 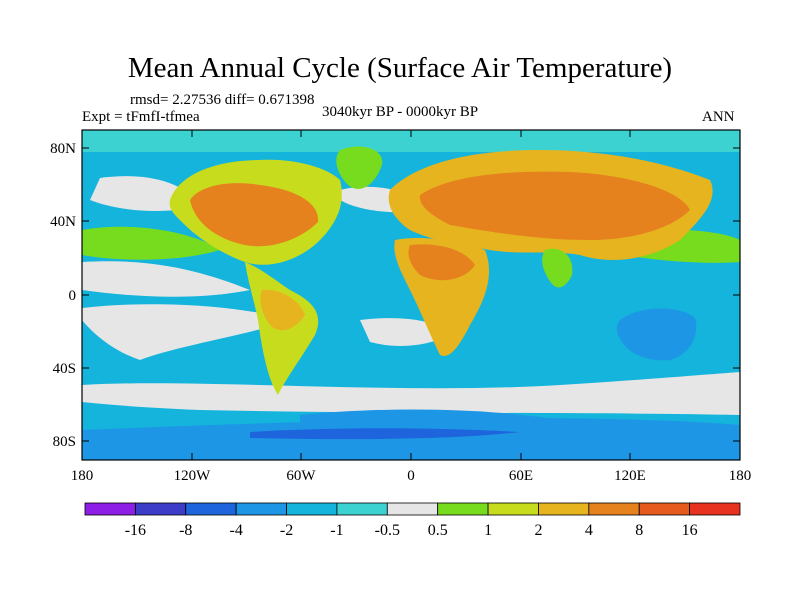 What do you see at coordinates (336, 530) in the screenshot?
I see `colorbar-label: -1` at bounding box center [336, 530].